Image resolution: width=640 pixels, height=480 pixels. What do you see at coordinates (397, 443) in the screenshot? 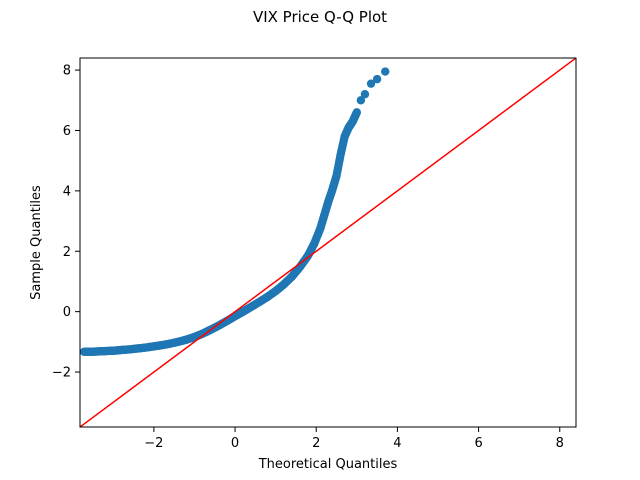
I see `x-tick-label: 4` at bounding box center [397, 443].